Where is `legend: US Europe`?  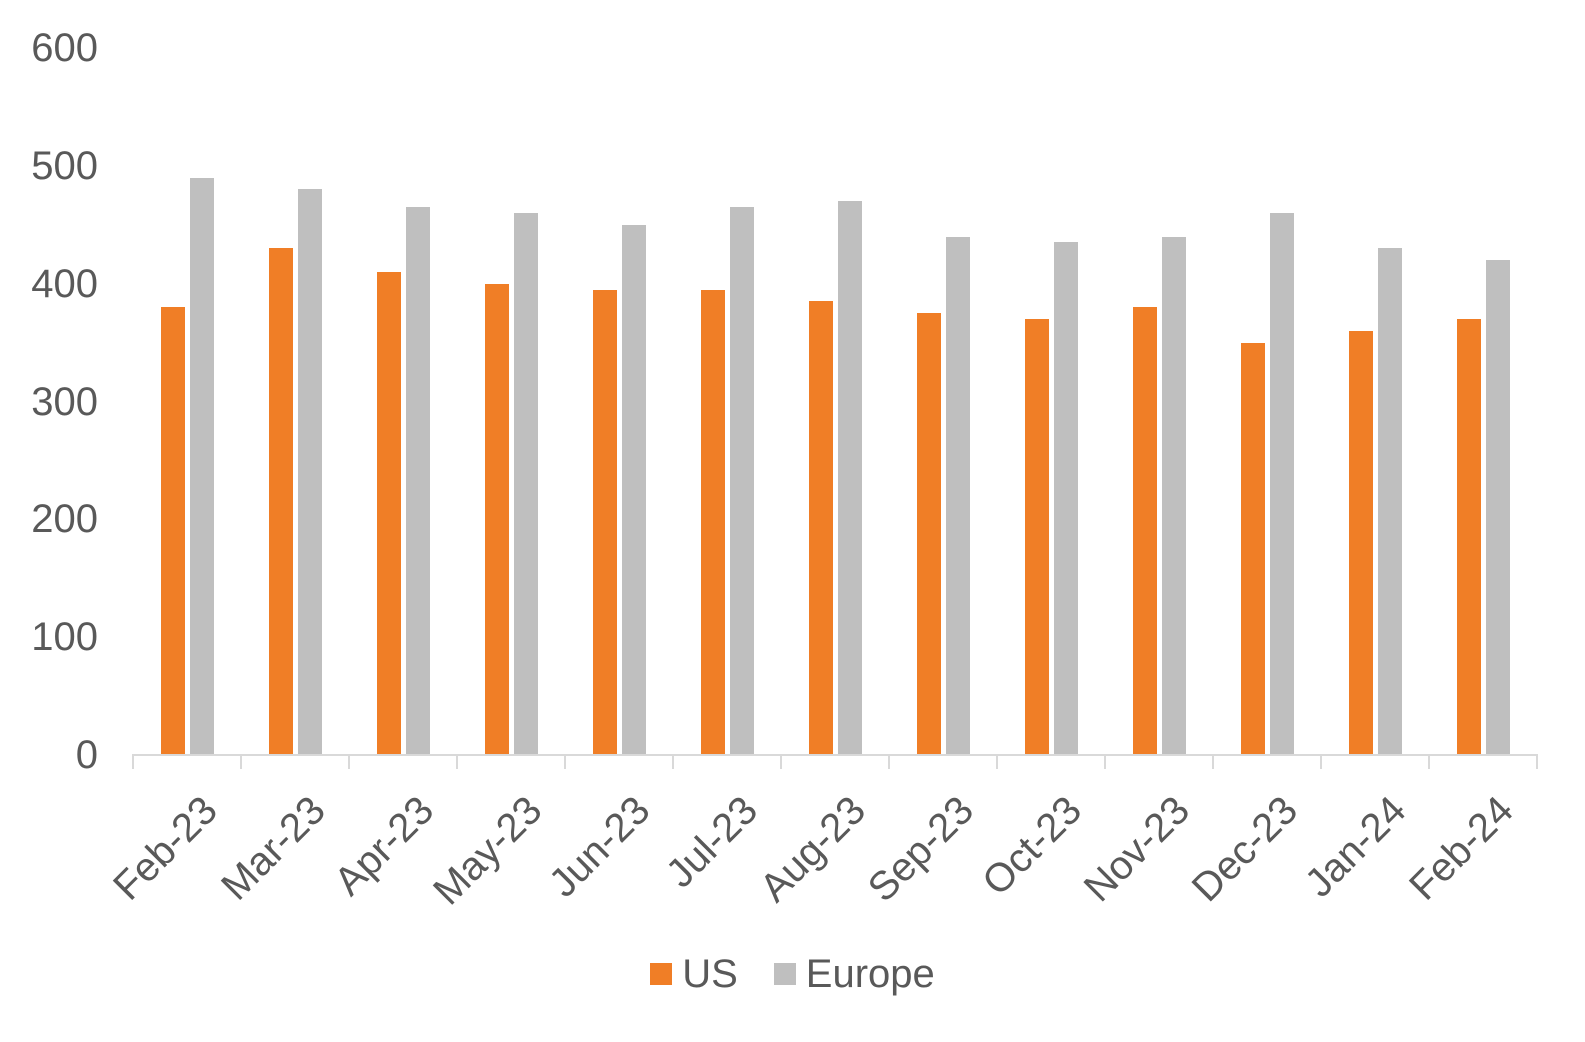
legend: US Europe is located at coordinates (792, 974).